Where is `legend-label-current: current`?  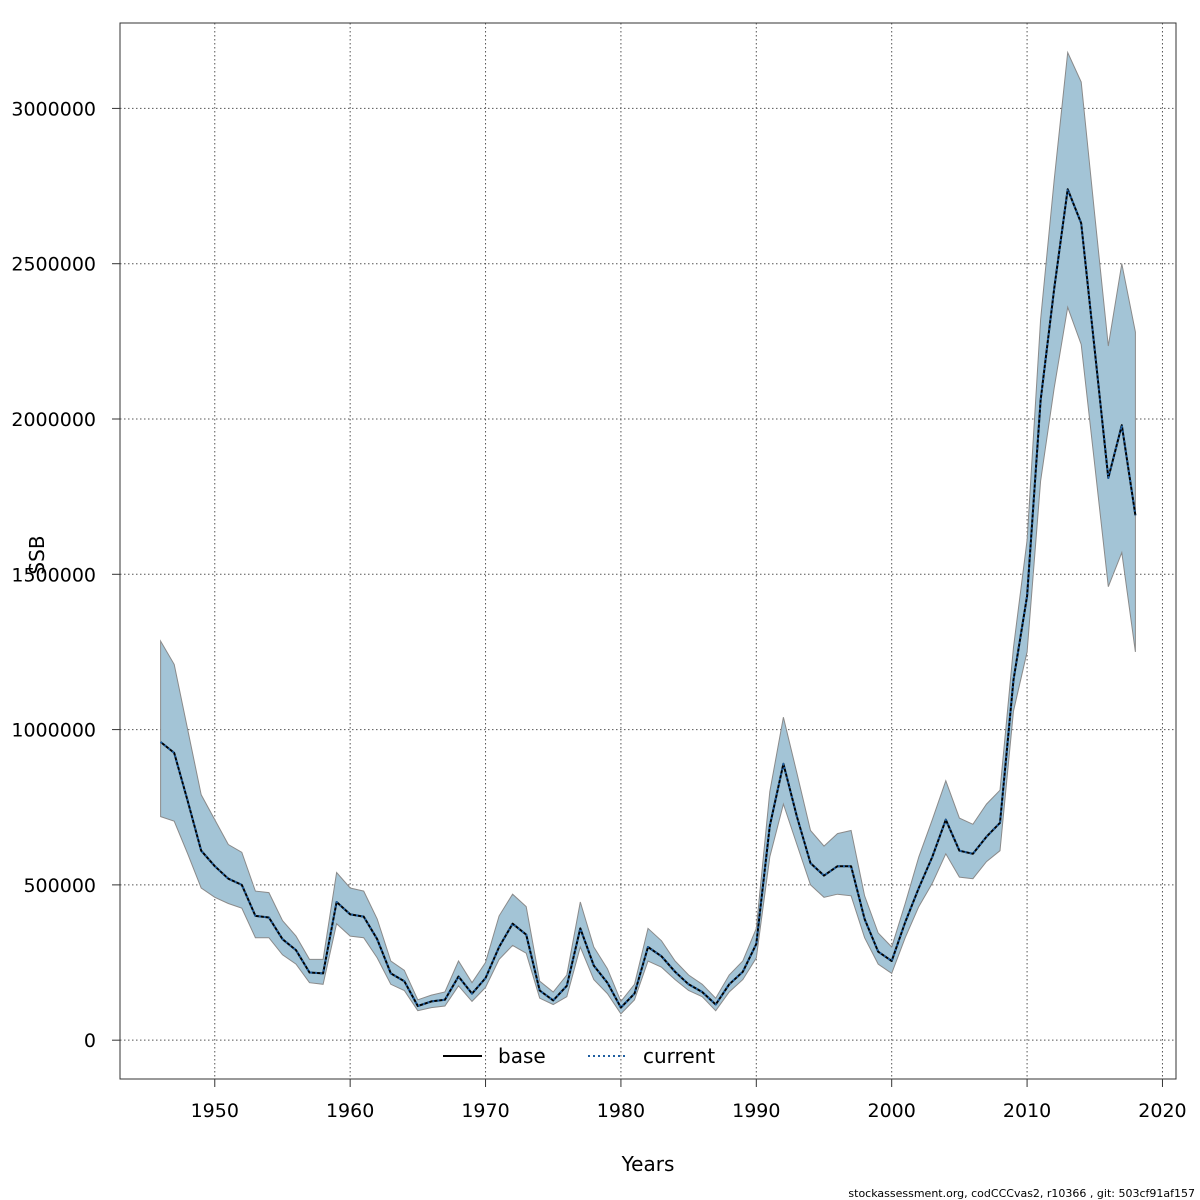 legend-label-current: current is located at coordinates (679, 1056).